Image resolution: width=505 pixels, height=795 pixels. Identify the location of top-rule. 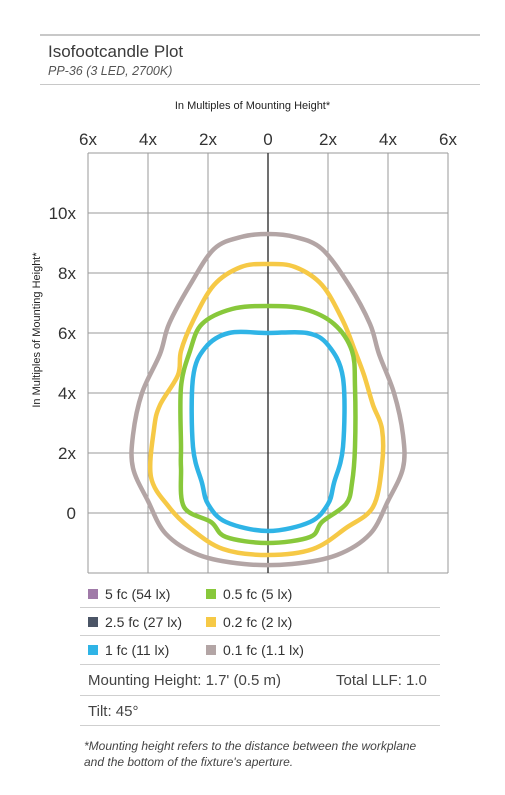
(260, 35).